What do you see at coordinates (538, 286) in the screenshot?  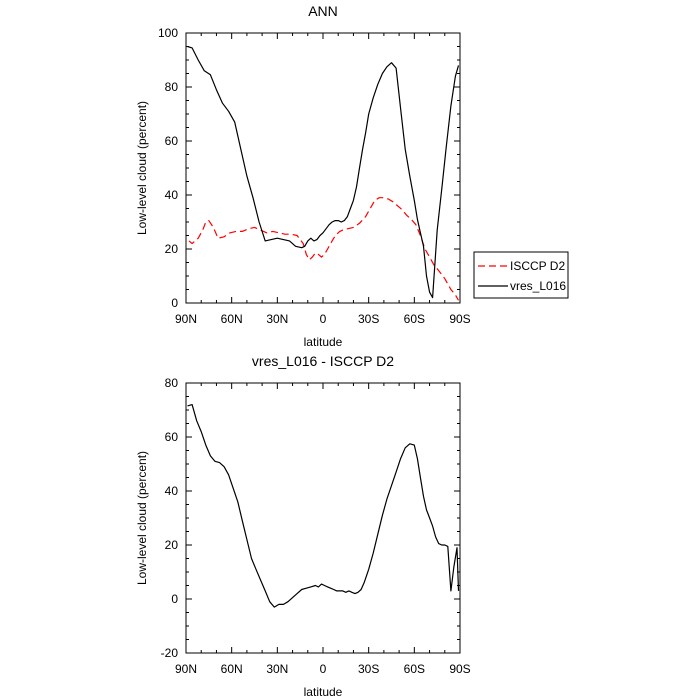 I see `legend-label: vres_L016` at bounding box center [538, 286].